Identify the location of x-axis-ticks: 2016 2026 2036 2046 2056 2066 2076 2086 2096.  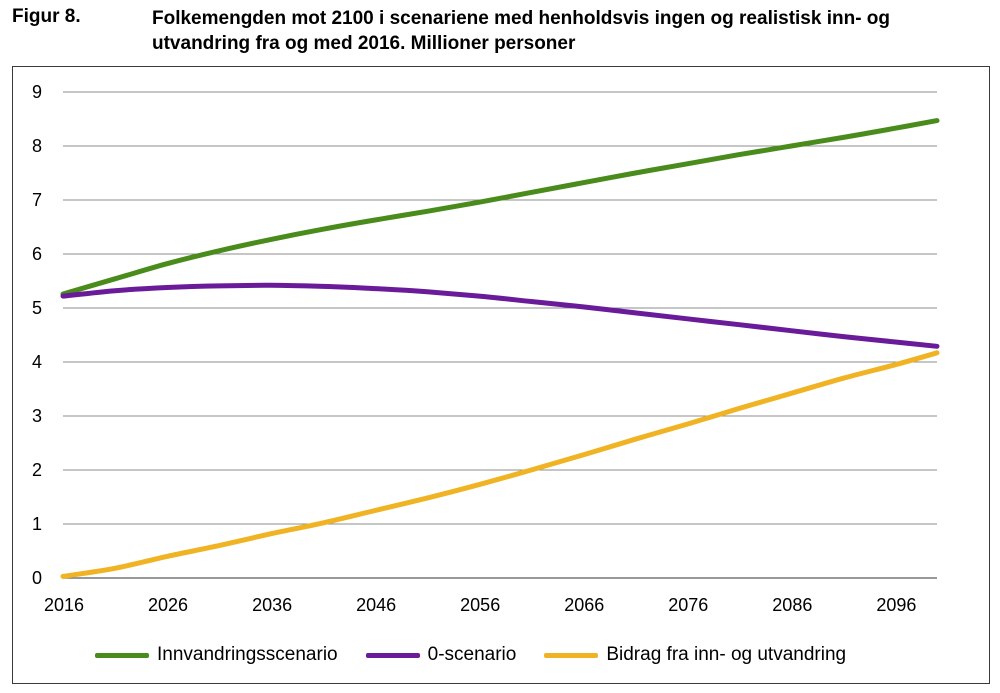
(480, 605).